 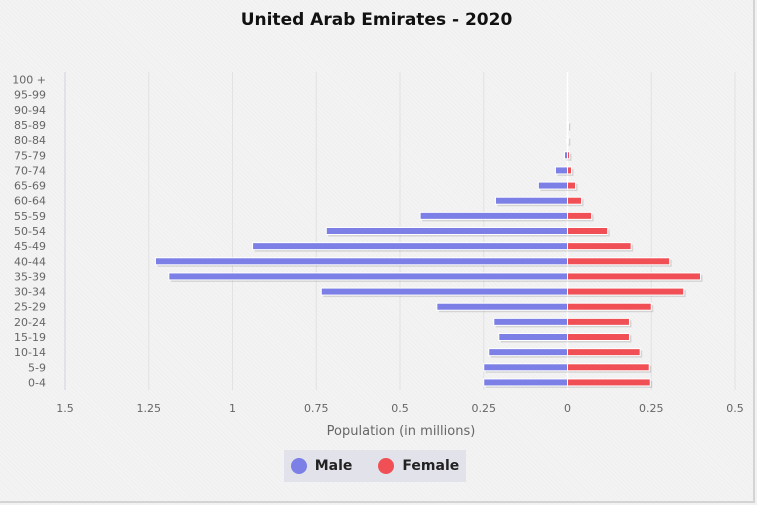 What do you see at coordinates (37, 367) in the screenshot?
I see `y-tick-label: 5-9` at bounding box center [37, 367].